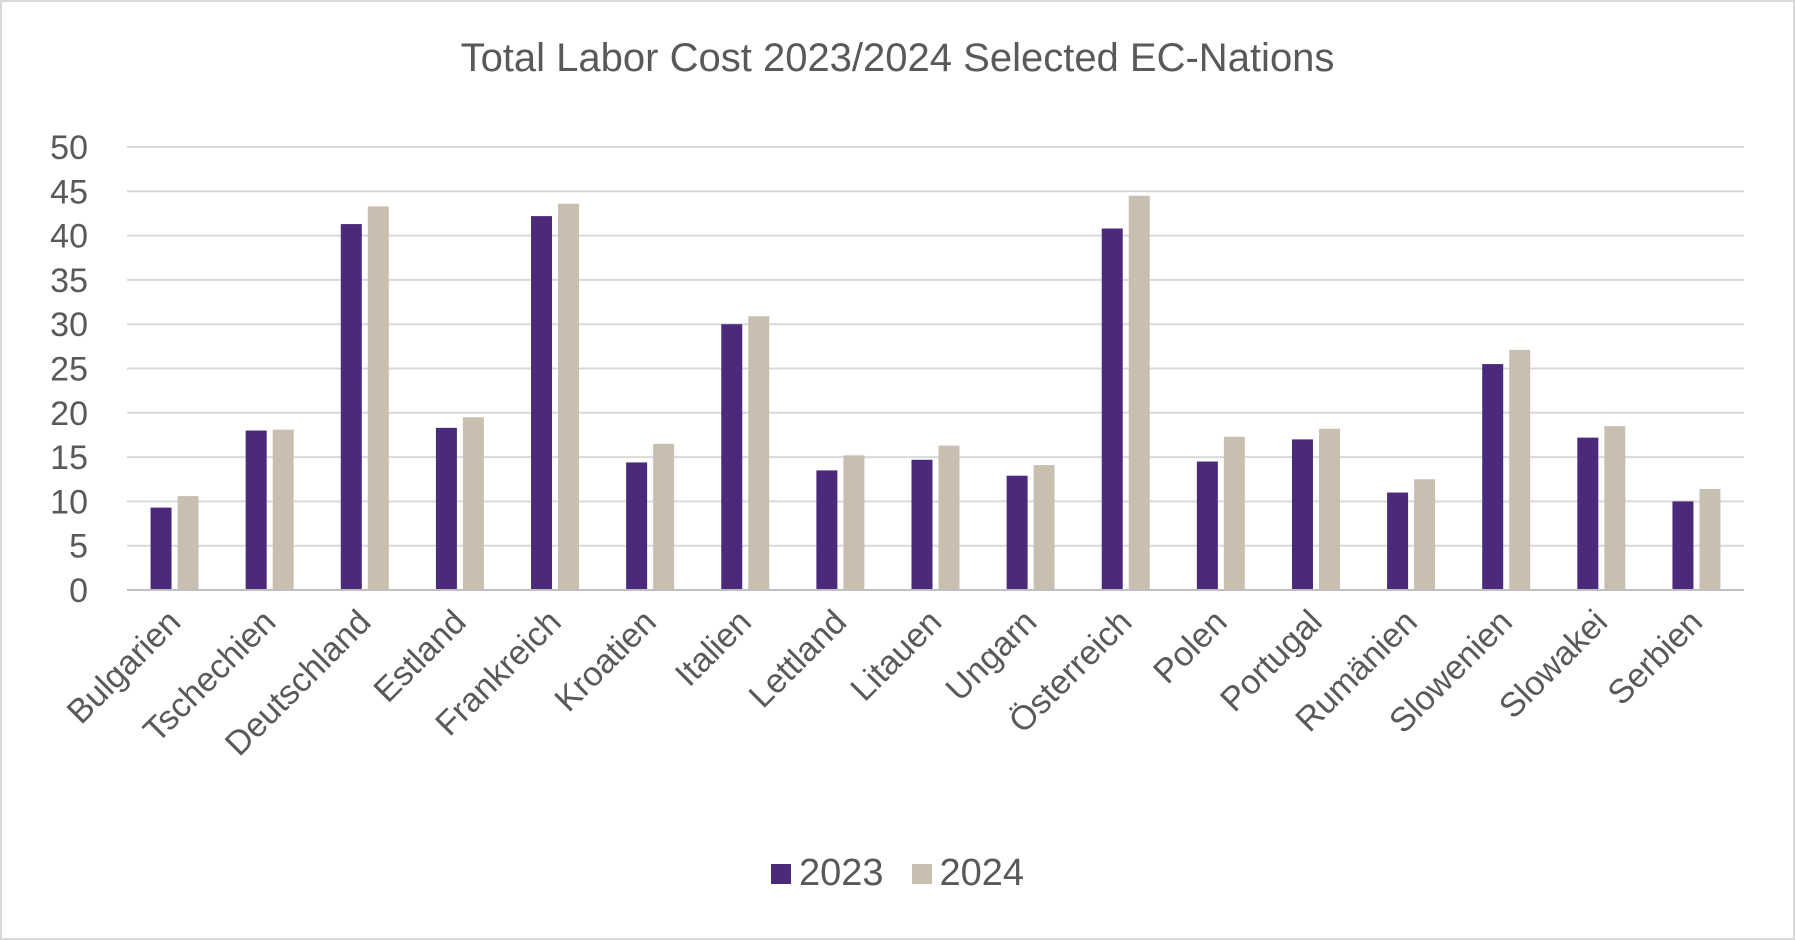  Describe the element at coordinates (188, 543) in the screenshot. I see `bar-2024-Bulgarien` at that location.